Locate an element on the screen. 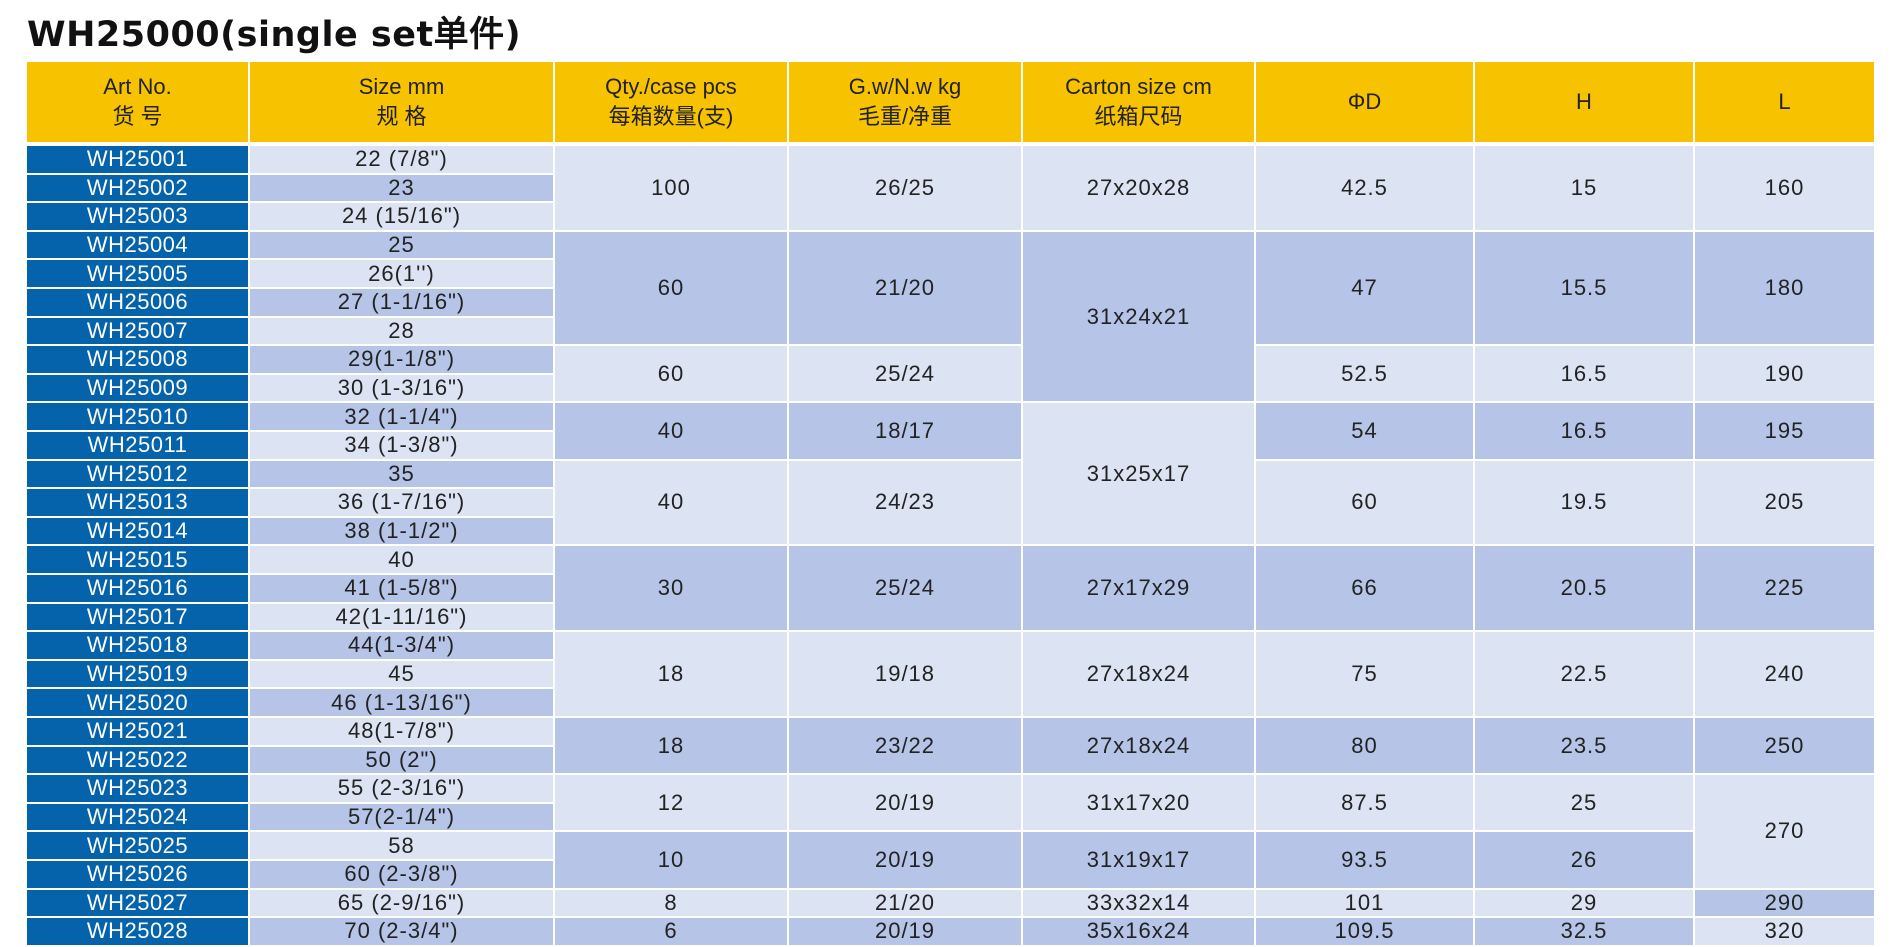  header-cell: G.w/N.w kg 毛重/净重 is located at coordinates (905, 102).